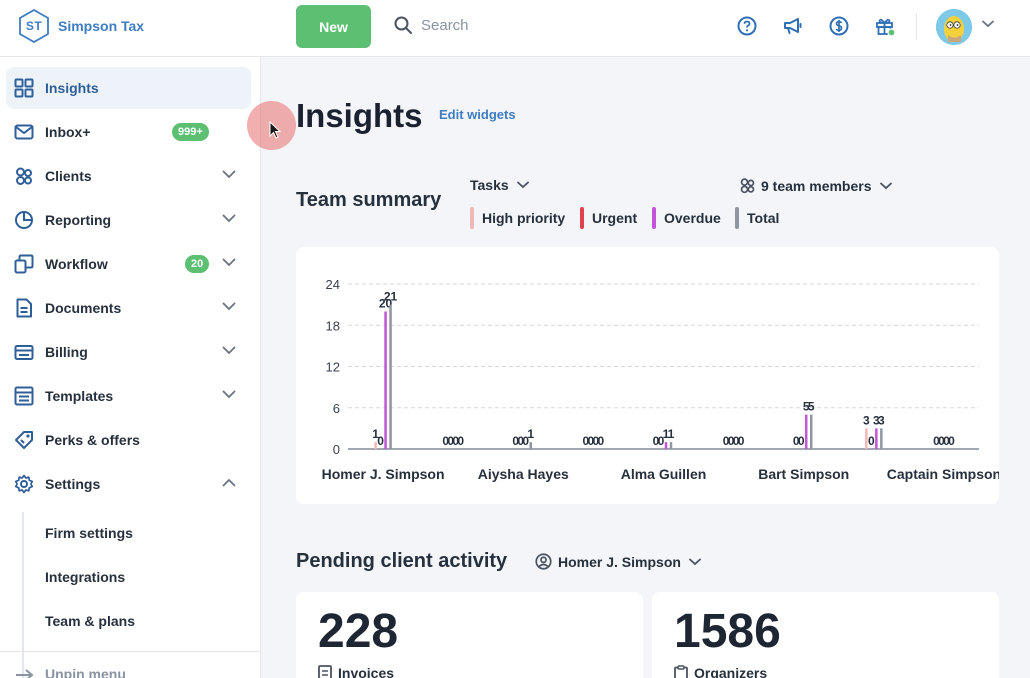 The image size is (1030, 678). Describe the element at coordinates (517, 218) in the screenshot. I see `legend-high-priority: High priority` at that location.